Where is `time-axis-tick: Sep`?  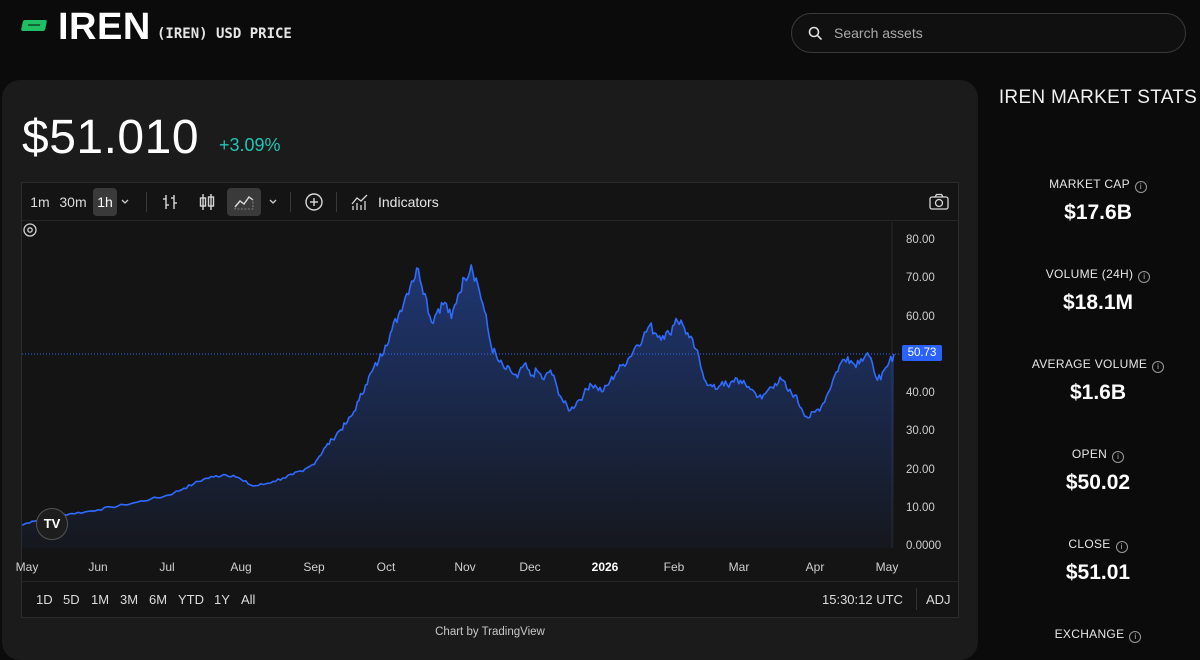
time-axis-tick: Sep is located at coordinates (314, 567).